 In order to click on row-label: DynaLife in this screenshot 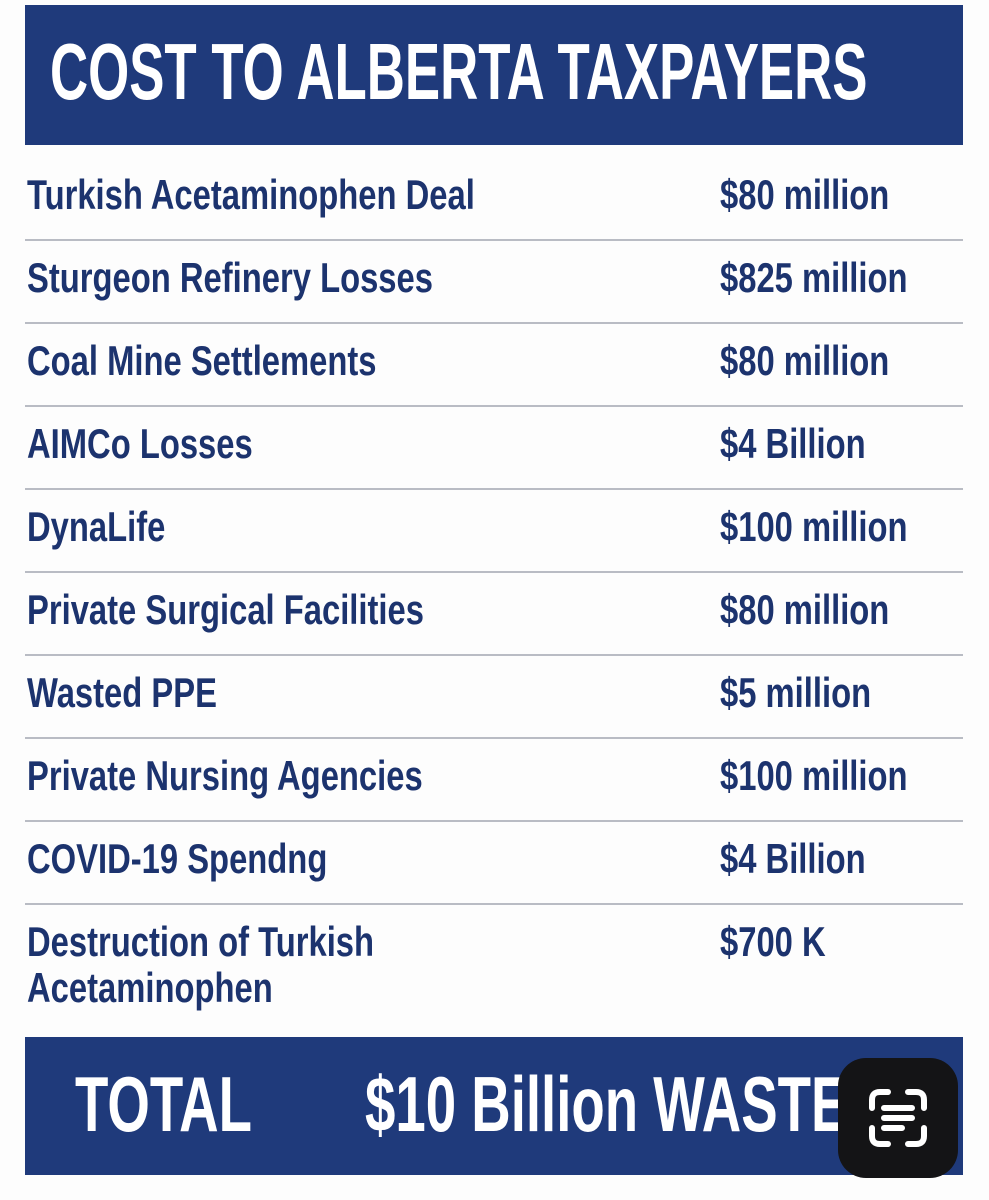, I will do `click(96, 526)`.